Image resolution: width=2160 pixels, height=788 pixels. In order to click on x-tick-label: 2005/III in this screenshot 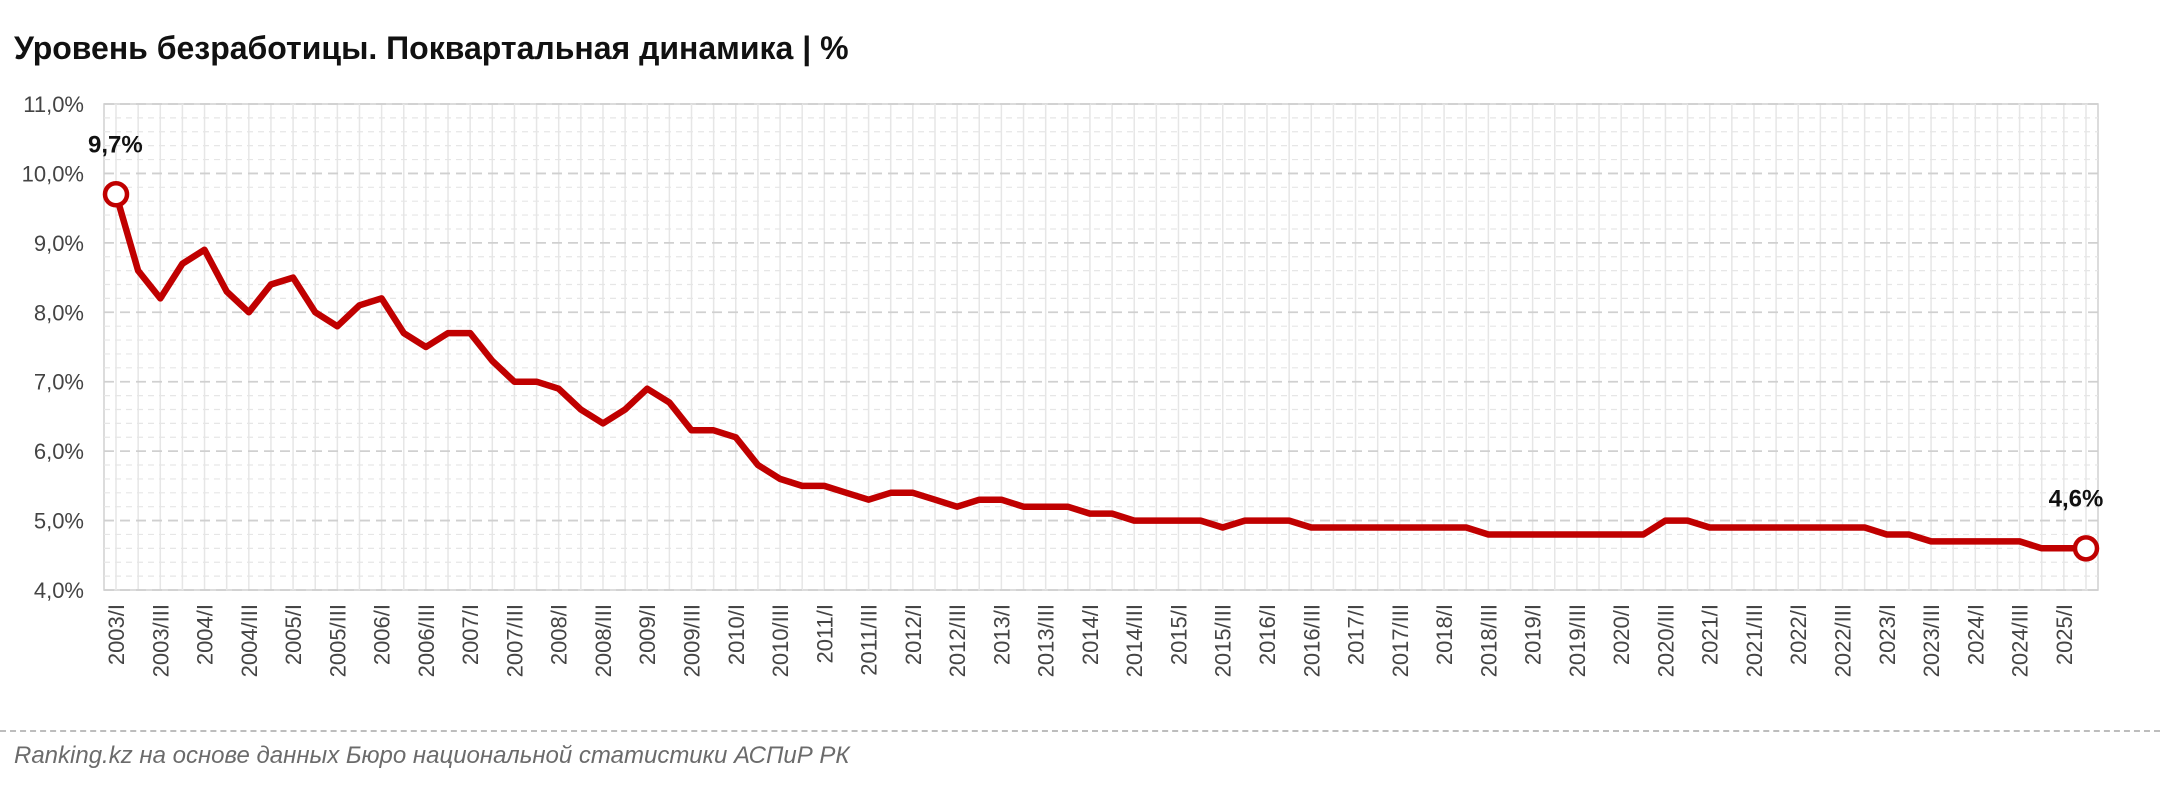, I will do `click(337, 640)`.